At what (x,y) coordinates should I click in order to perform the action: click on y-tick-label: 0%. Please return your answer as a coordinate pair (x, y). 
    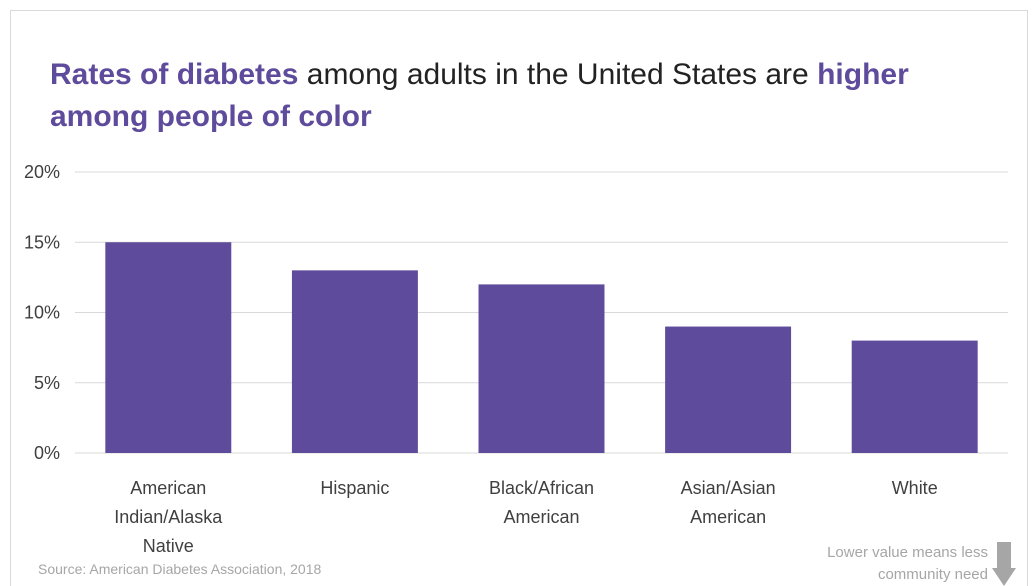
    Looking at the image, I should click on (47, 453).